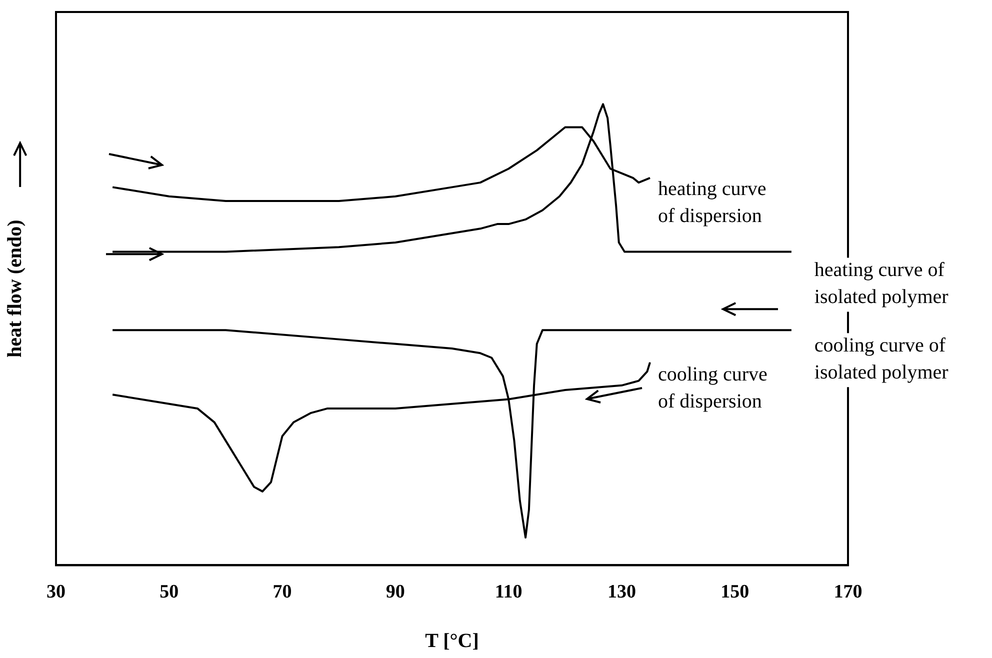  What do you see at coordinates (282, 592) in the screenshot?
I see `x-tick-label: 70` at bounding box center [282, 592].